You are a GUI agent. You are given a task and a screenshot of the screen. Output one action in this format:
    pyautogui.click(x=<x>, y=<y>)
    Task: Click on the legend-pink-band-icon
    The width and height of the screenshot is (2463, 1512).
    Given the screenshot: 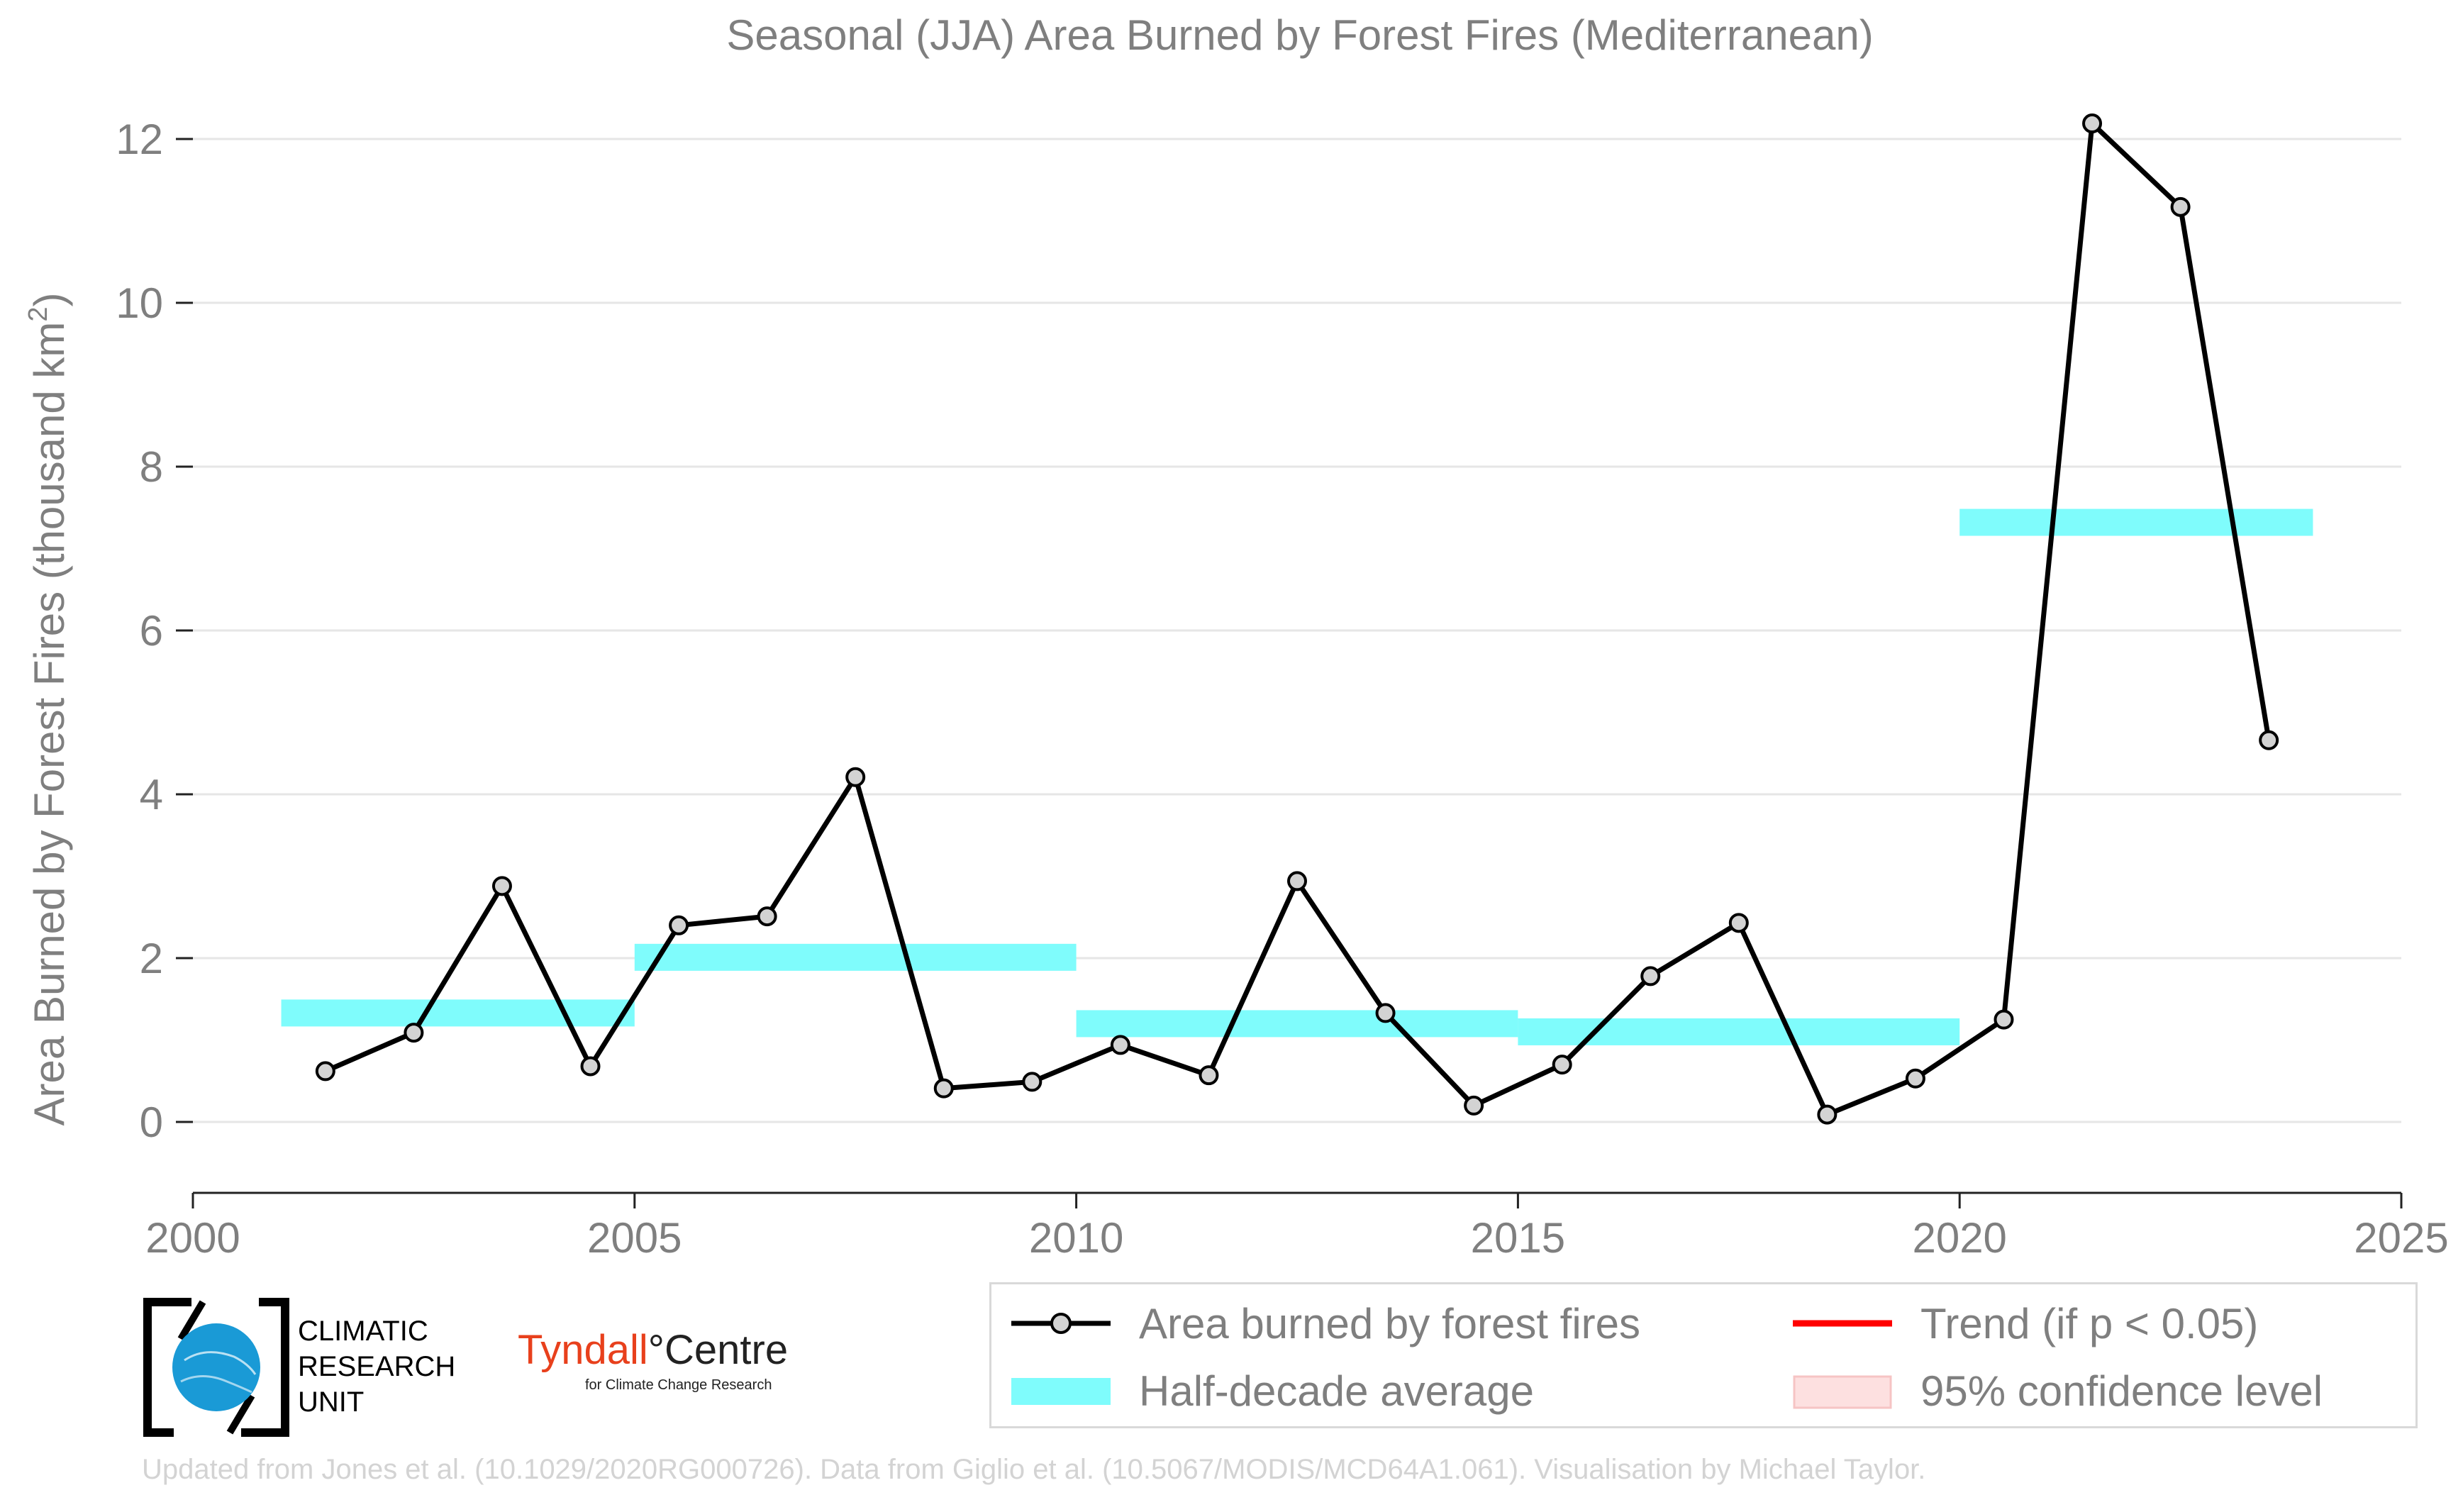 What is the action you would take?
    pyautogui.click(x=1842, y=1390)
    